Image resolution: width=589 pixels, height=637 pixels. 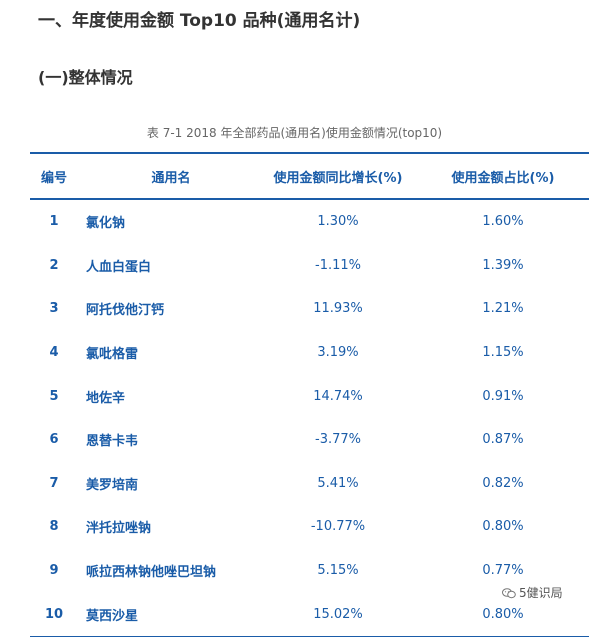 I want to click on subsection-heading: (一)整体情况, so click(x=85, y=77).